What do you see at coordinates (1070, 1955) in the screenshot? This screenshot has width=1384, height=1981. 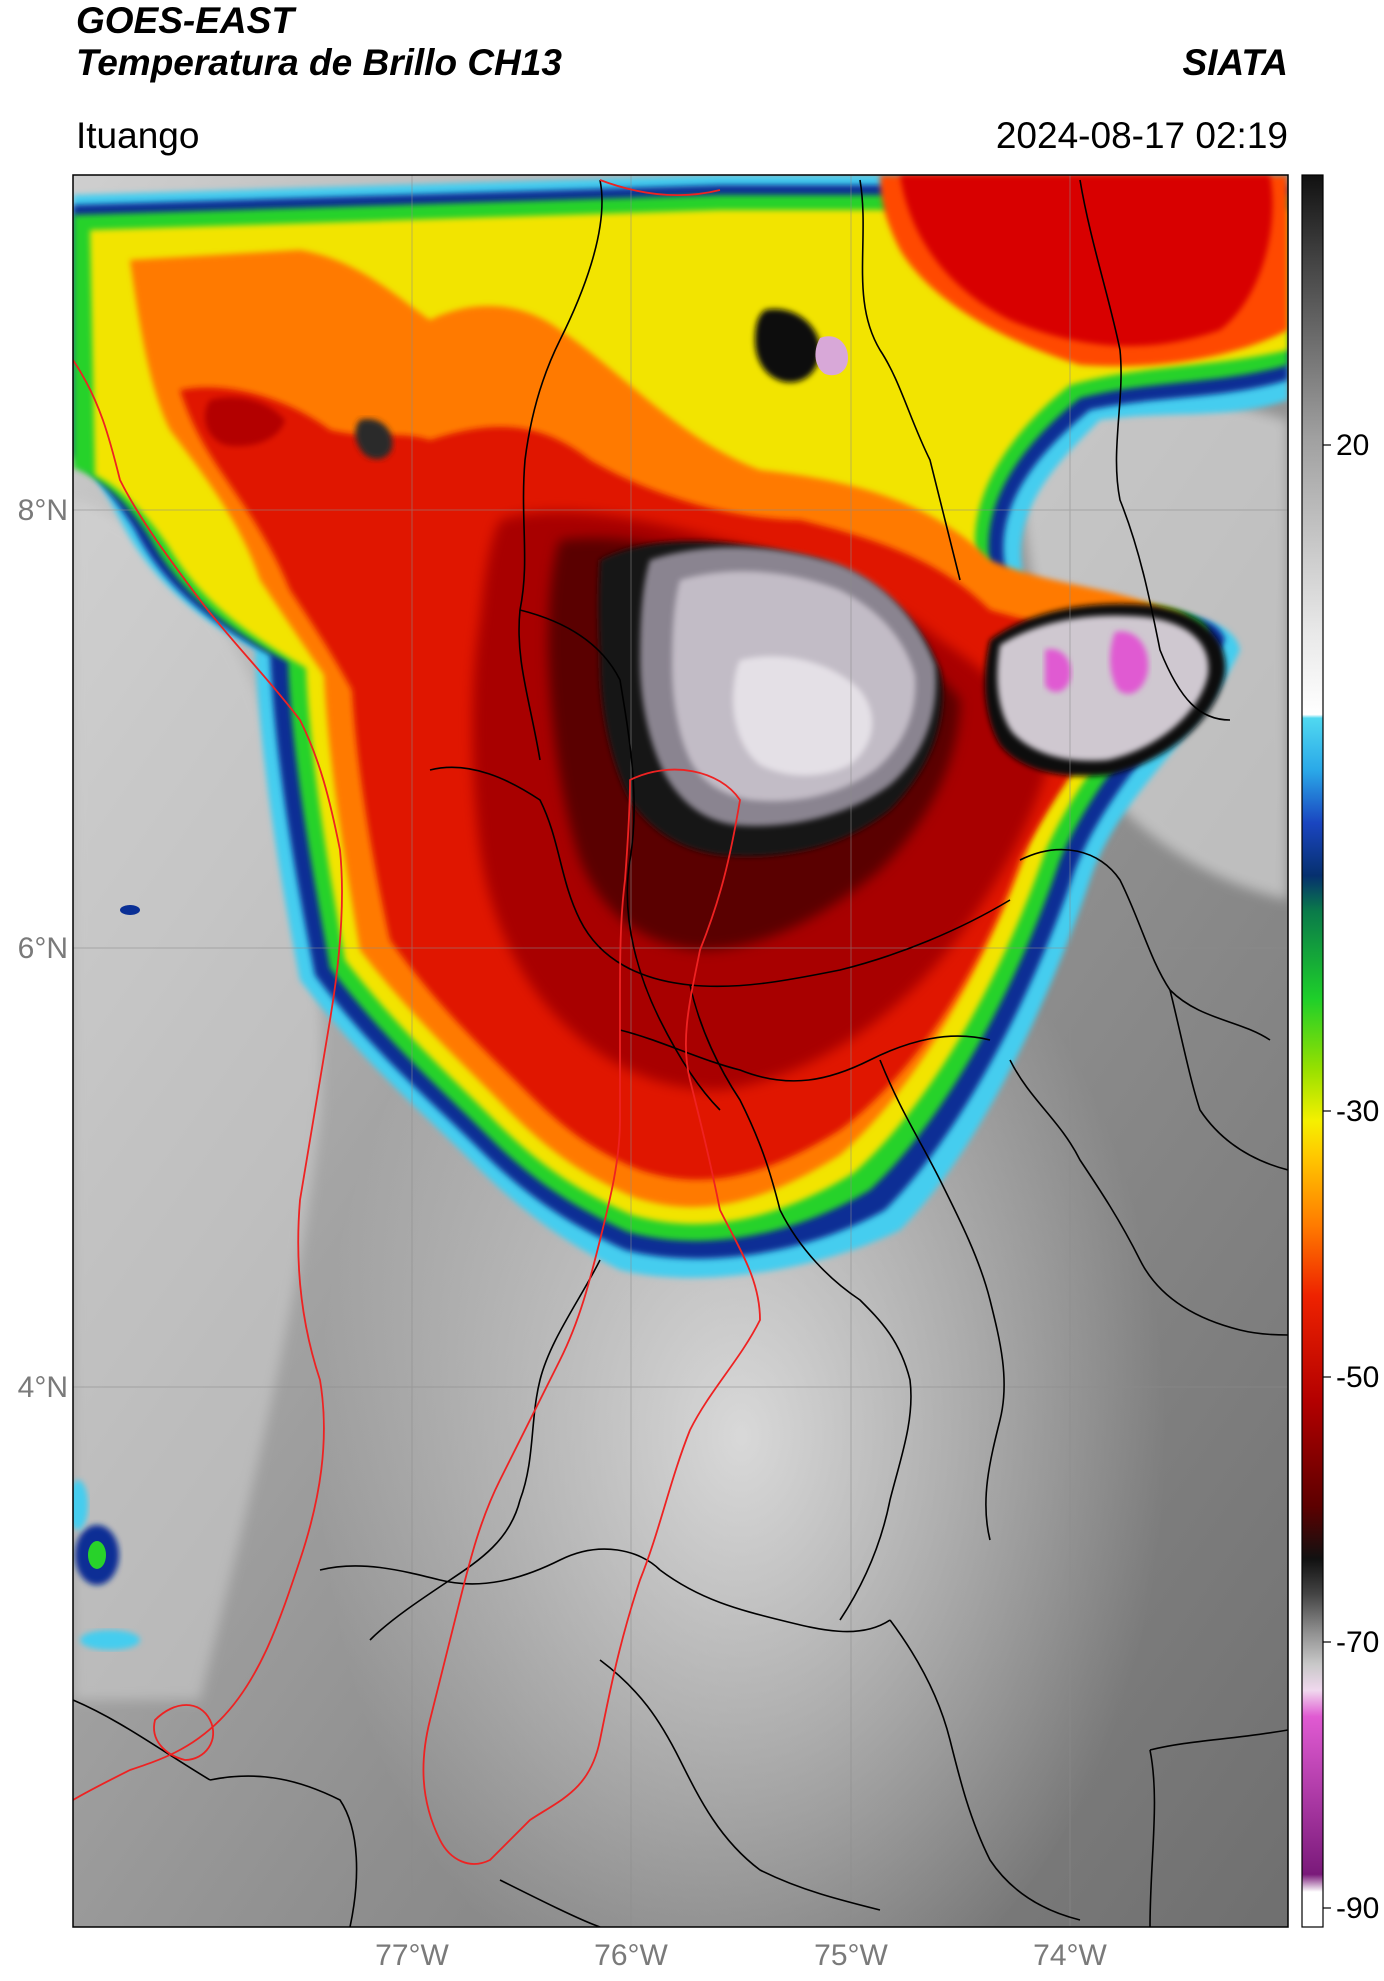 I see `lon-label-74w: 74°W` at bounding box center [1070, 1955].